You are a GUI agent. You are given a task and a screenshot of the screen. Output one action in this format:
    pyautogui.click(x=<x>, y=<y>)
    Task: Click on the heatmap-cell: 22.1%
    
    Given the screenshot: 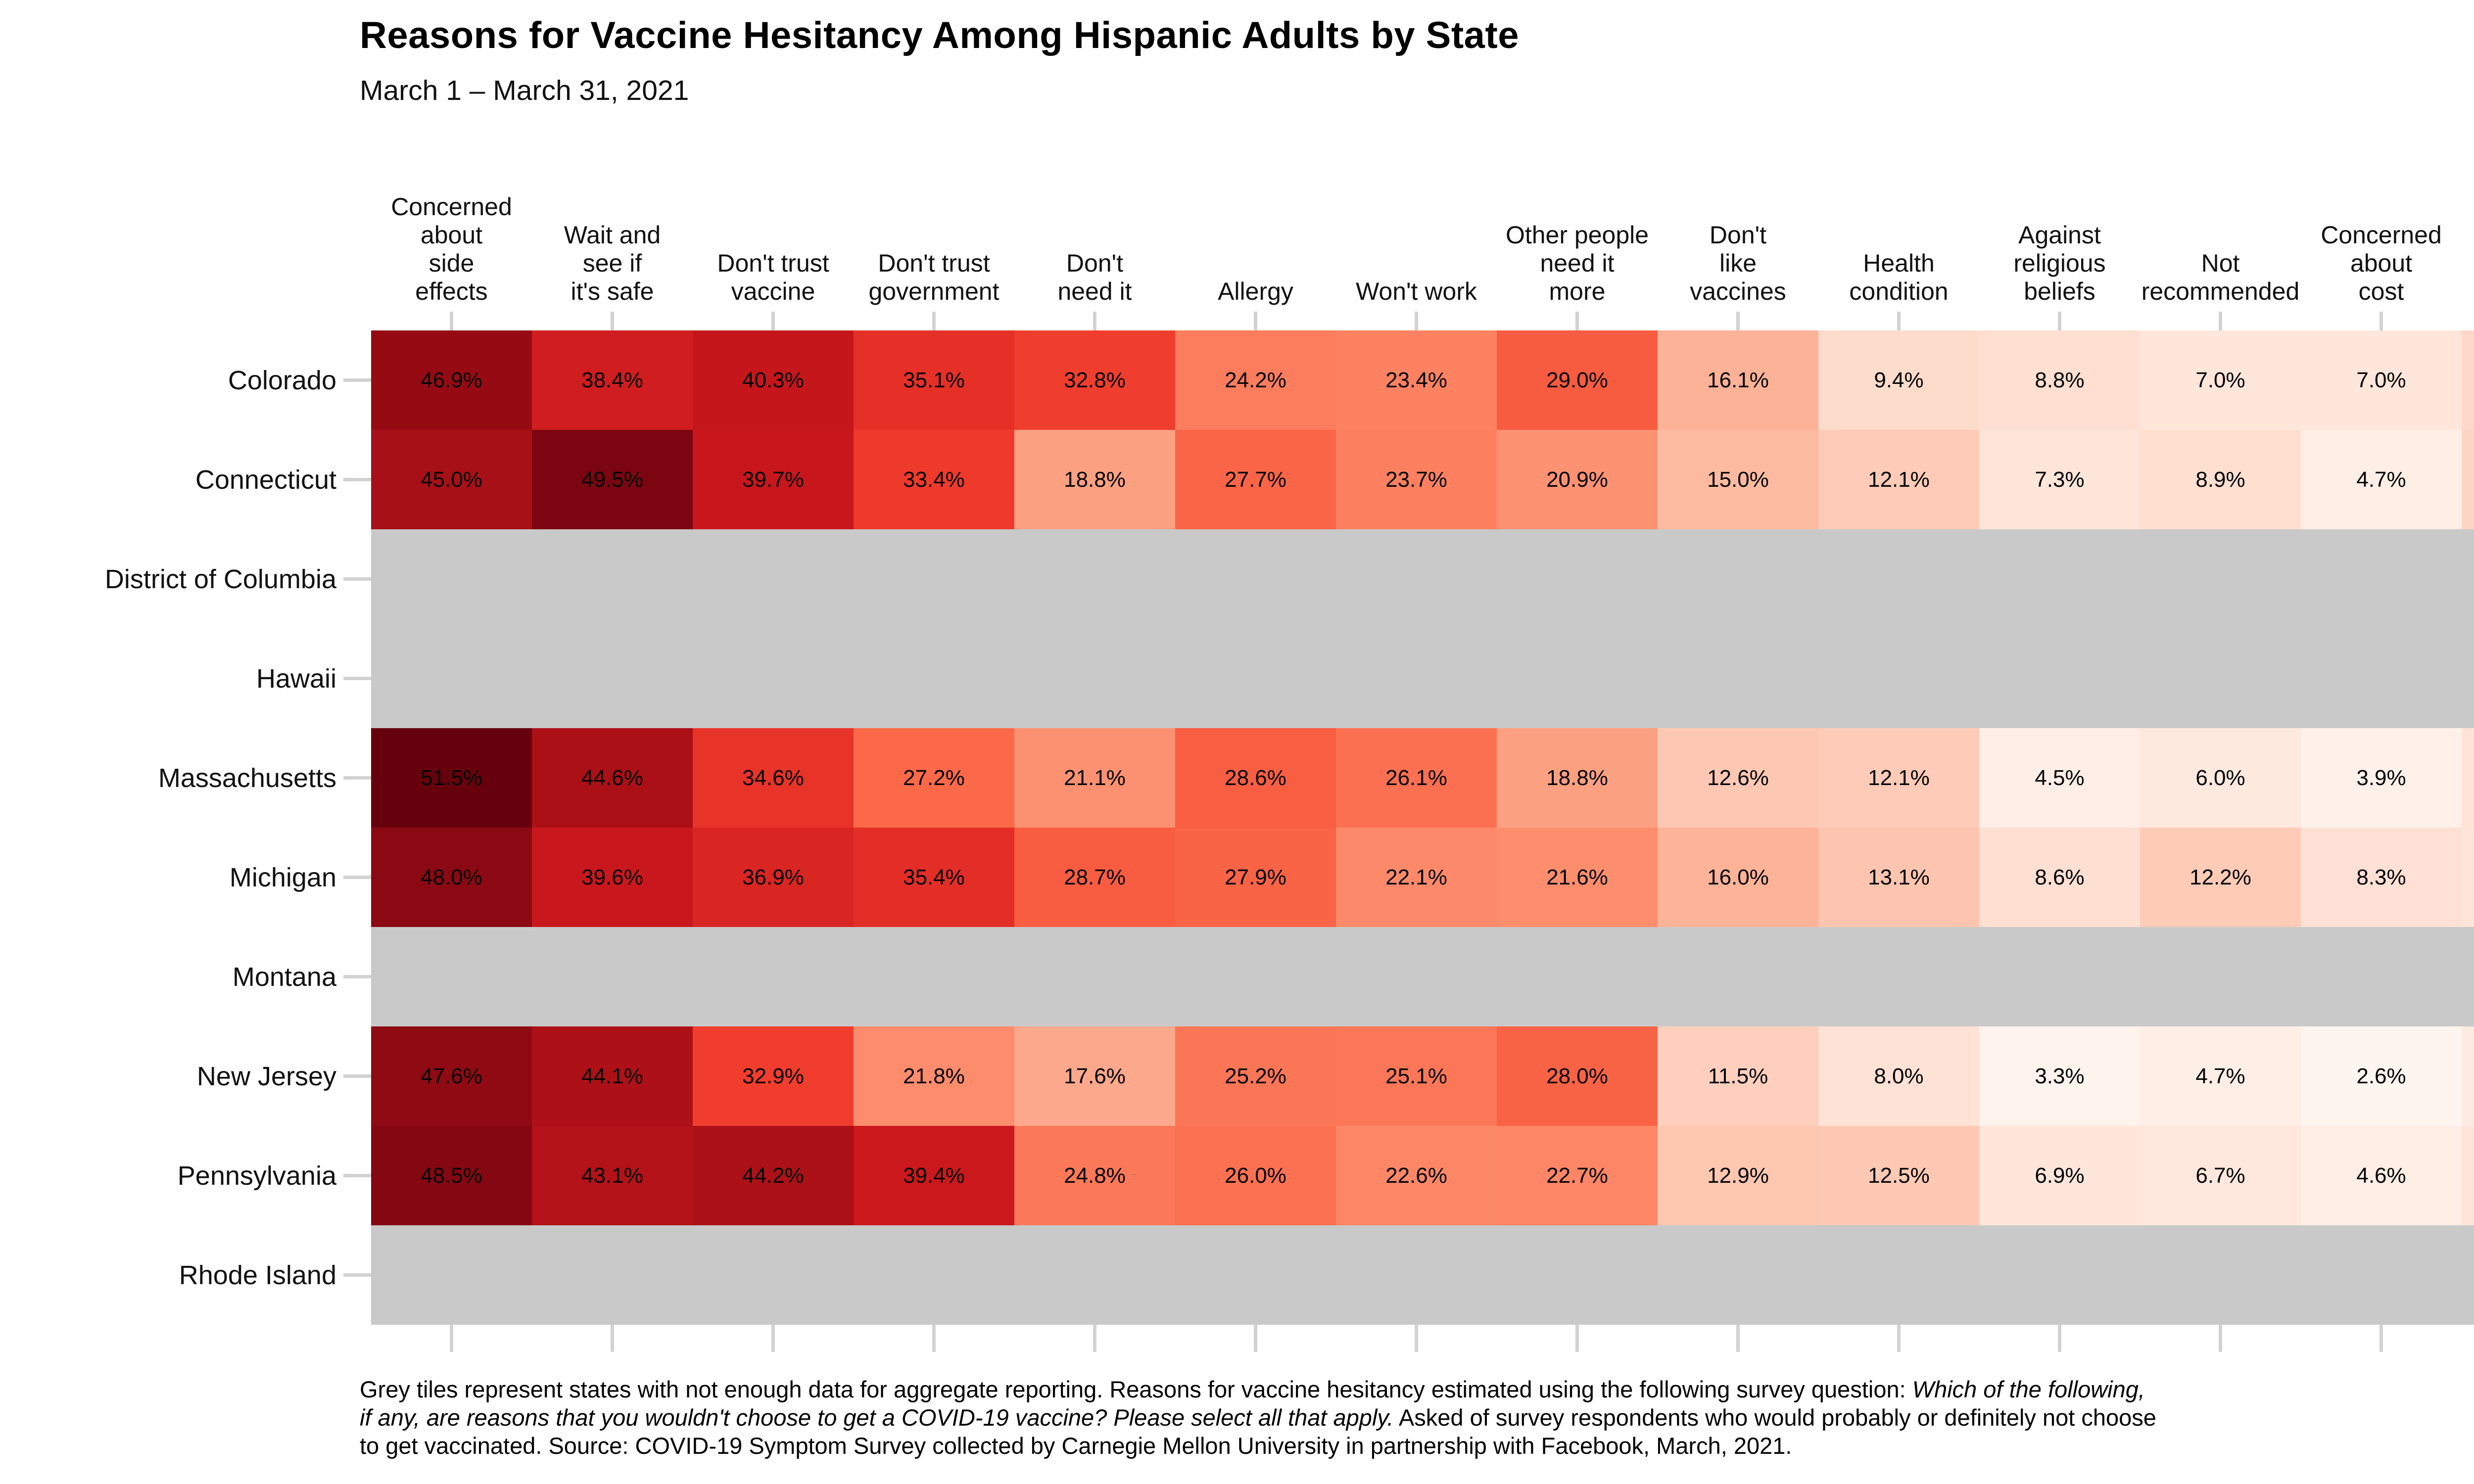 What is the action you would take?
    pyautogui.click(x=1416, y=877)
    